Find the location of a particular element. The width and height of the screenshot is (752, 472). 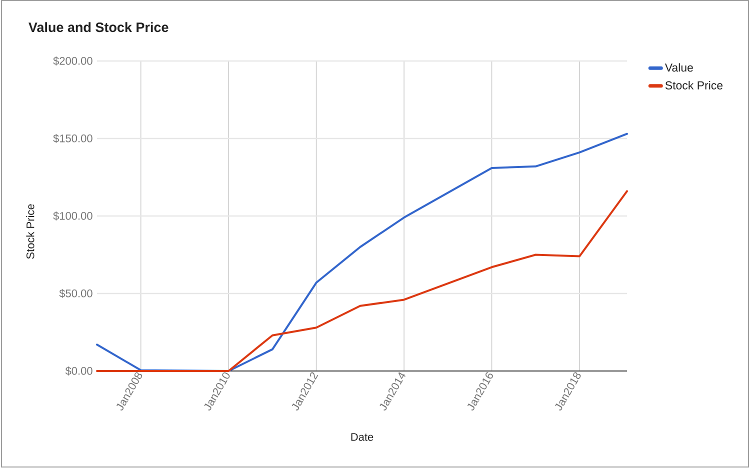

legend-label: Stock Price is located at coordinates (694, 85).